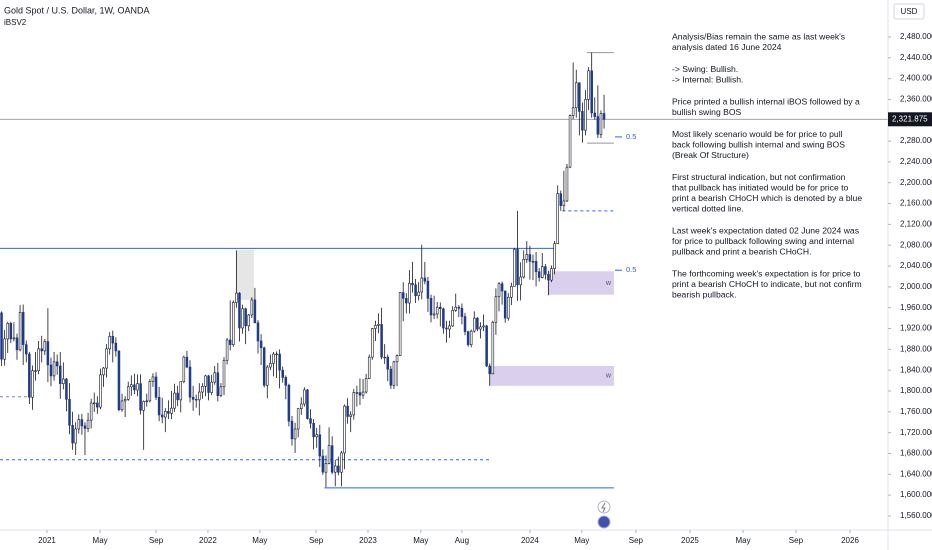  I want to click on event-icons, so click(604, 514).